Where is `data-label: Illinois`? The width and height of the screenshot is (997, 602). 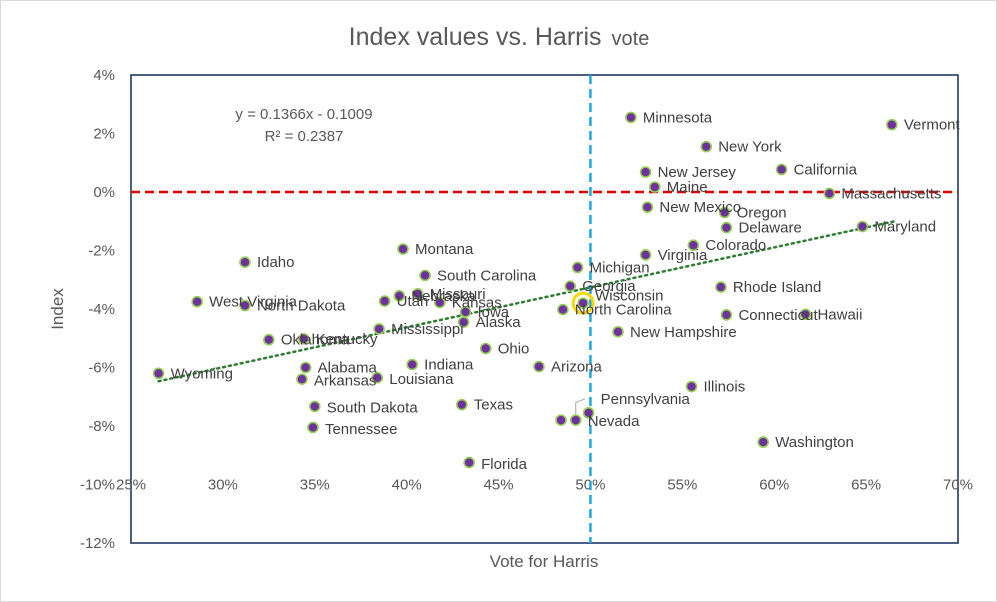 data-label: Illinois is located at coordinates (725, 387).